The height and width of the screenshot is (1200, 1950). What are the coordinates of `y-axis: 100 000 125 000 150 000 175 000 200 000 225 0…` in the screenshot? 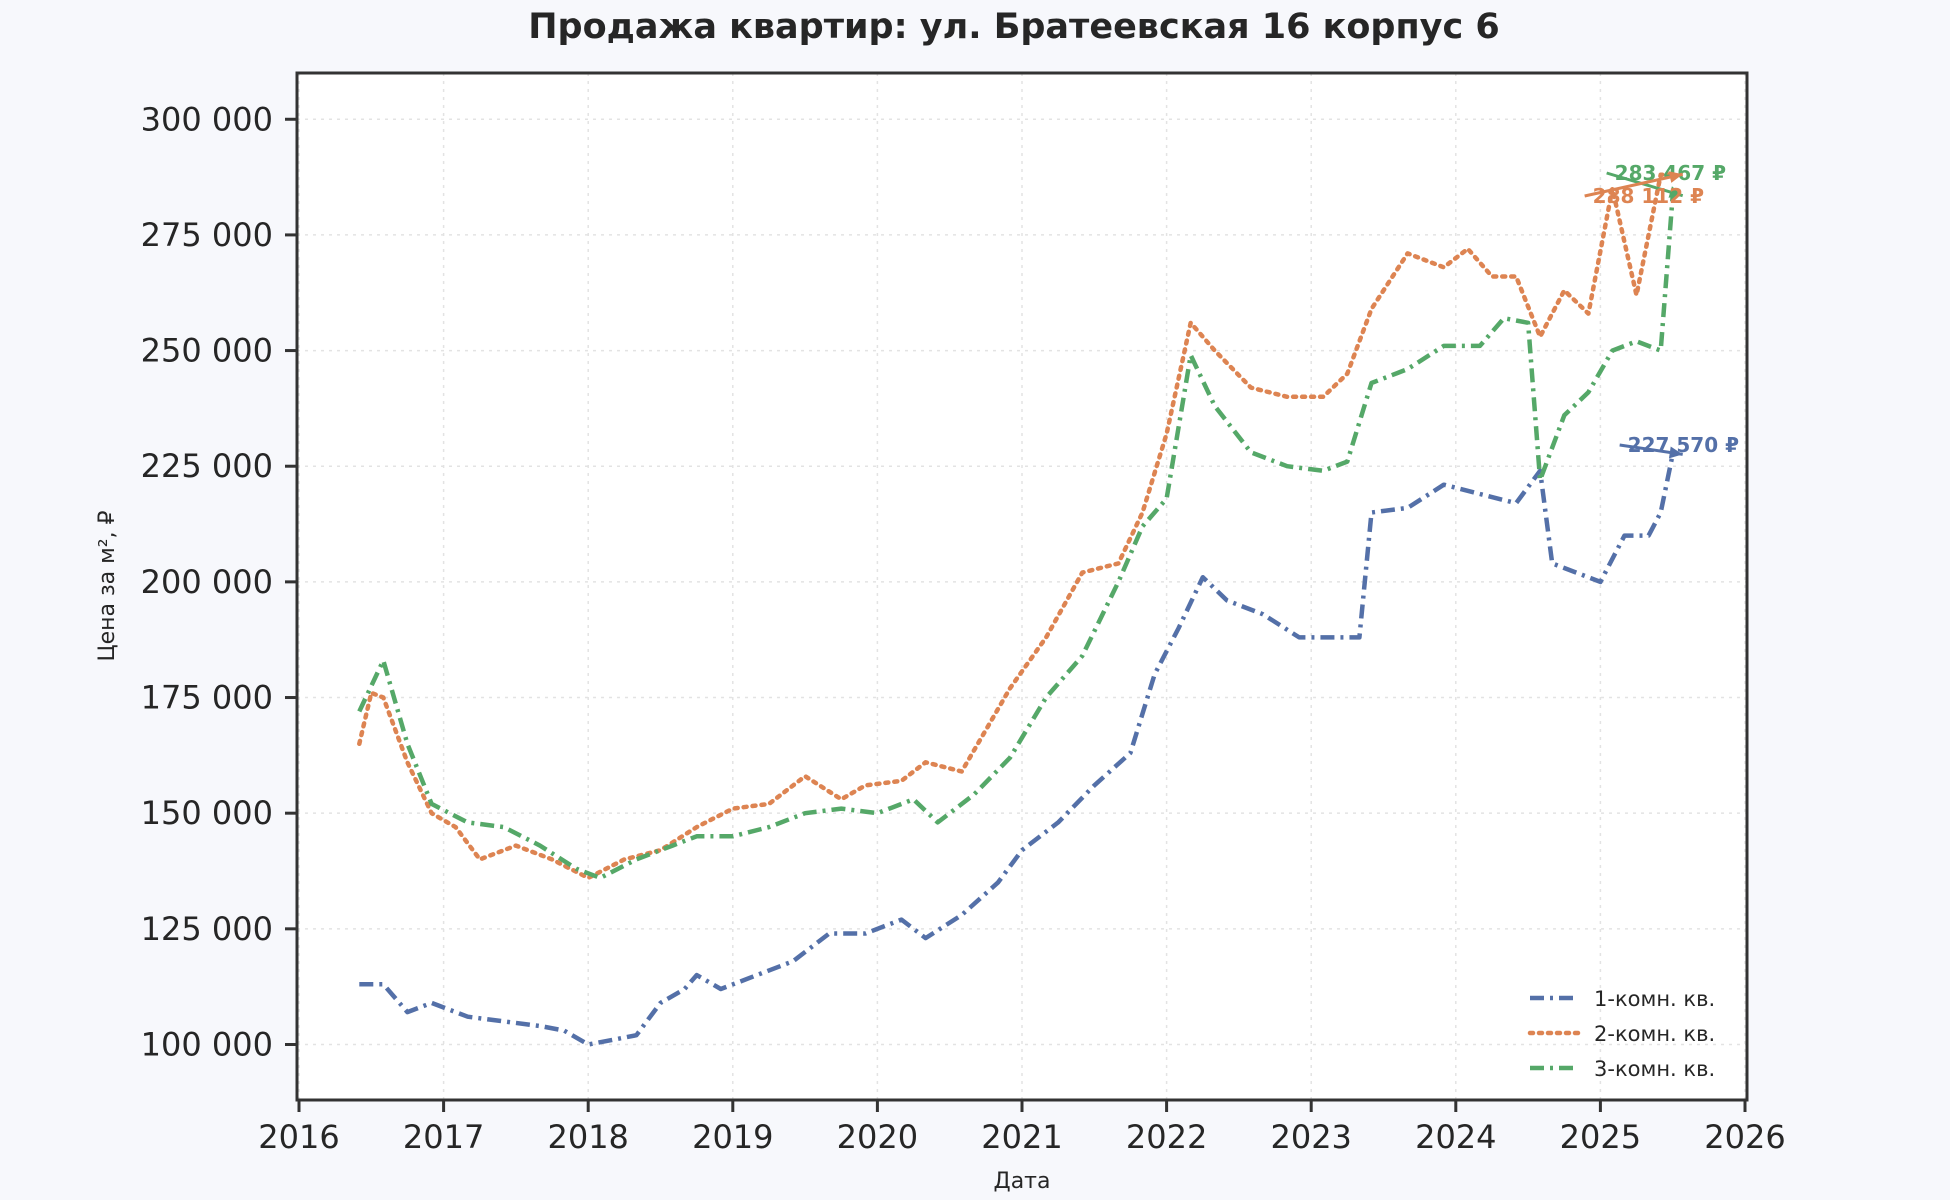 It's located at (219, 581).